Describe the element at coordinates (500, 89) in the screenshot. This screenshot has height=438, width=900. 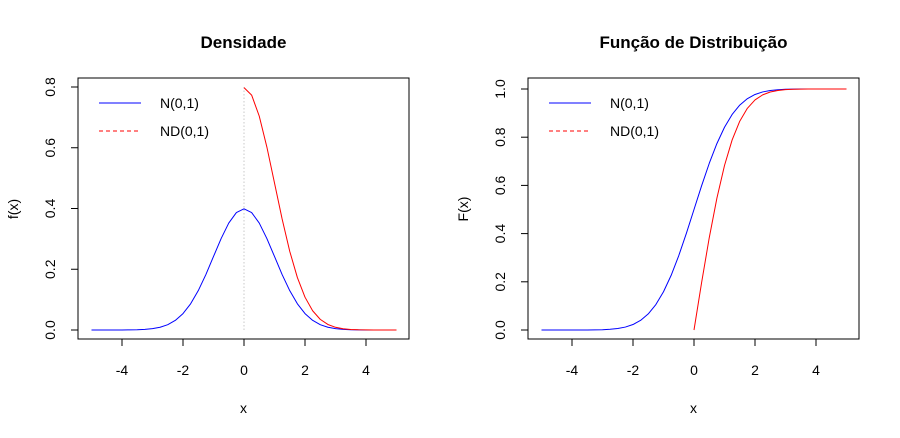
I see `y-tick-label: 1.0` at that location.